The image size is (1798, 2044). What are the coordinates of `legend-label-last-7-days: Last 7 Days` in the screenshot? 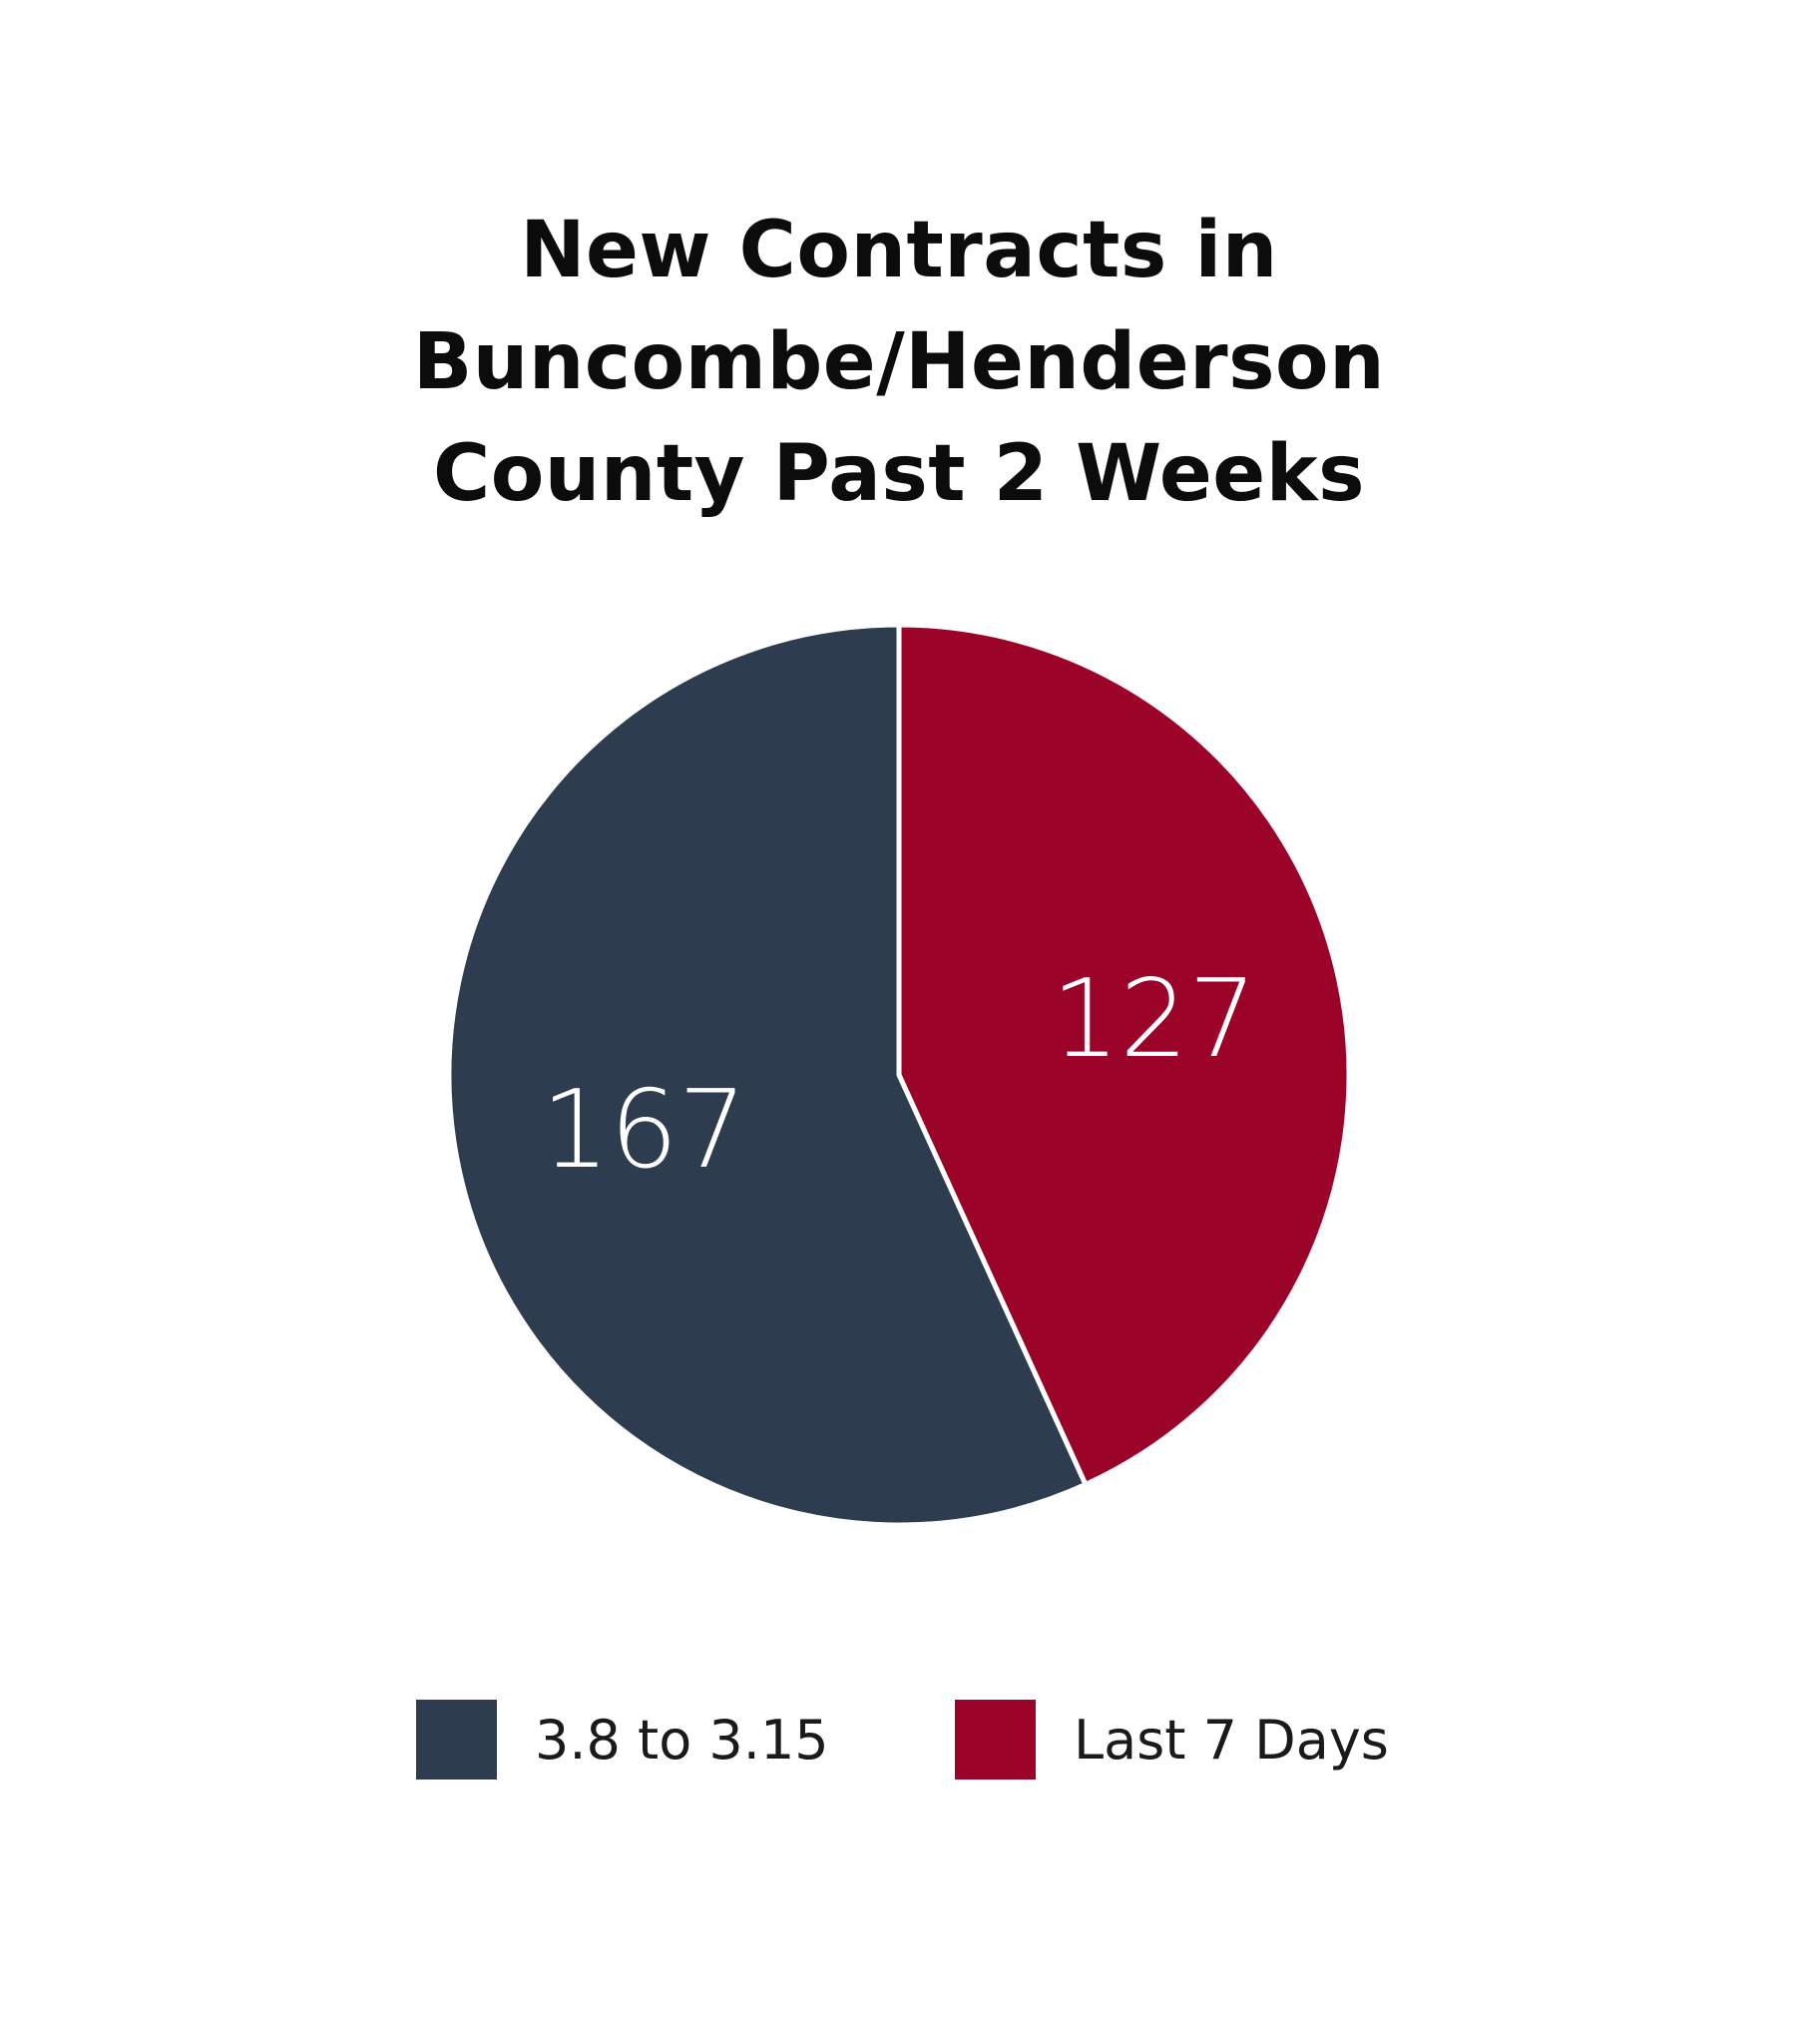 It's located at (1232, 1740).